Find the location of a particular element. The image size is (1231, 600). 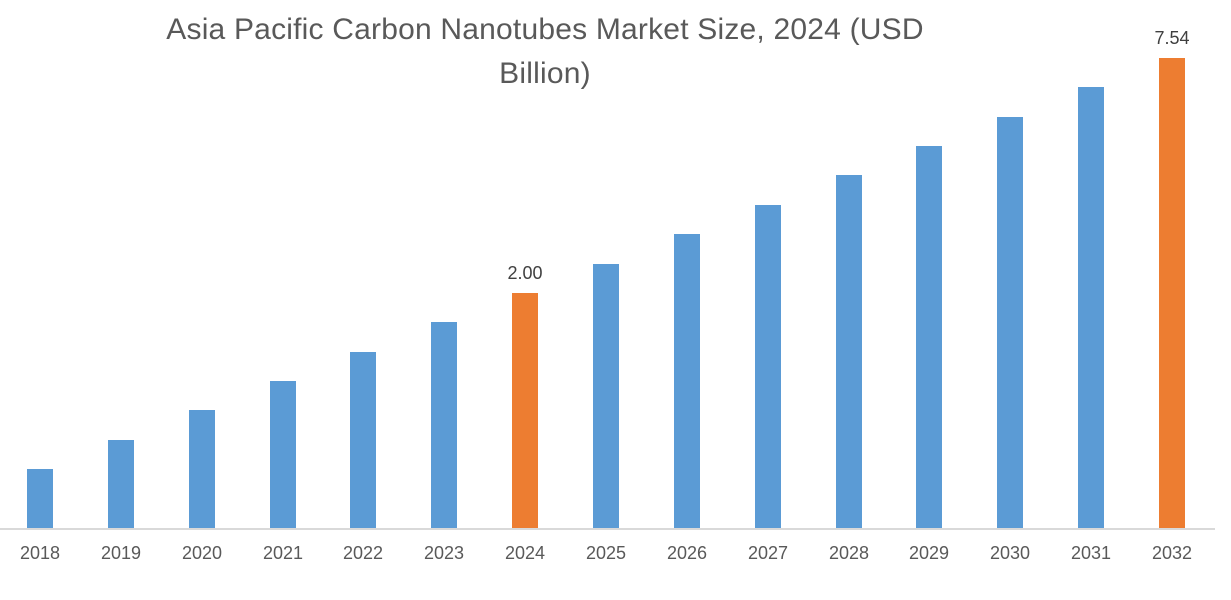

x-tick-label-2019: 2019 is located at coordinates (121, 553).